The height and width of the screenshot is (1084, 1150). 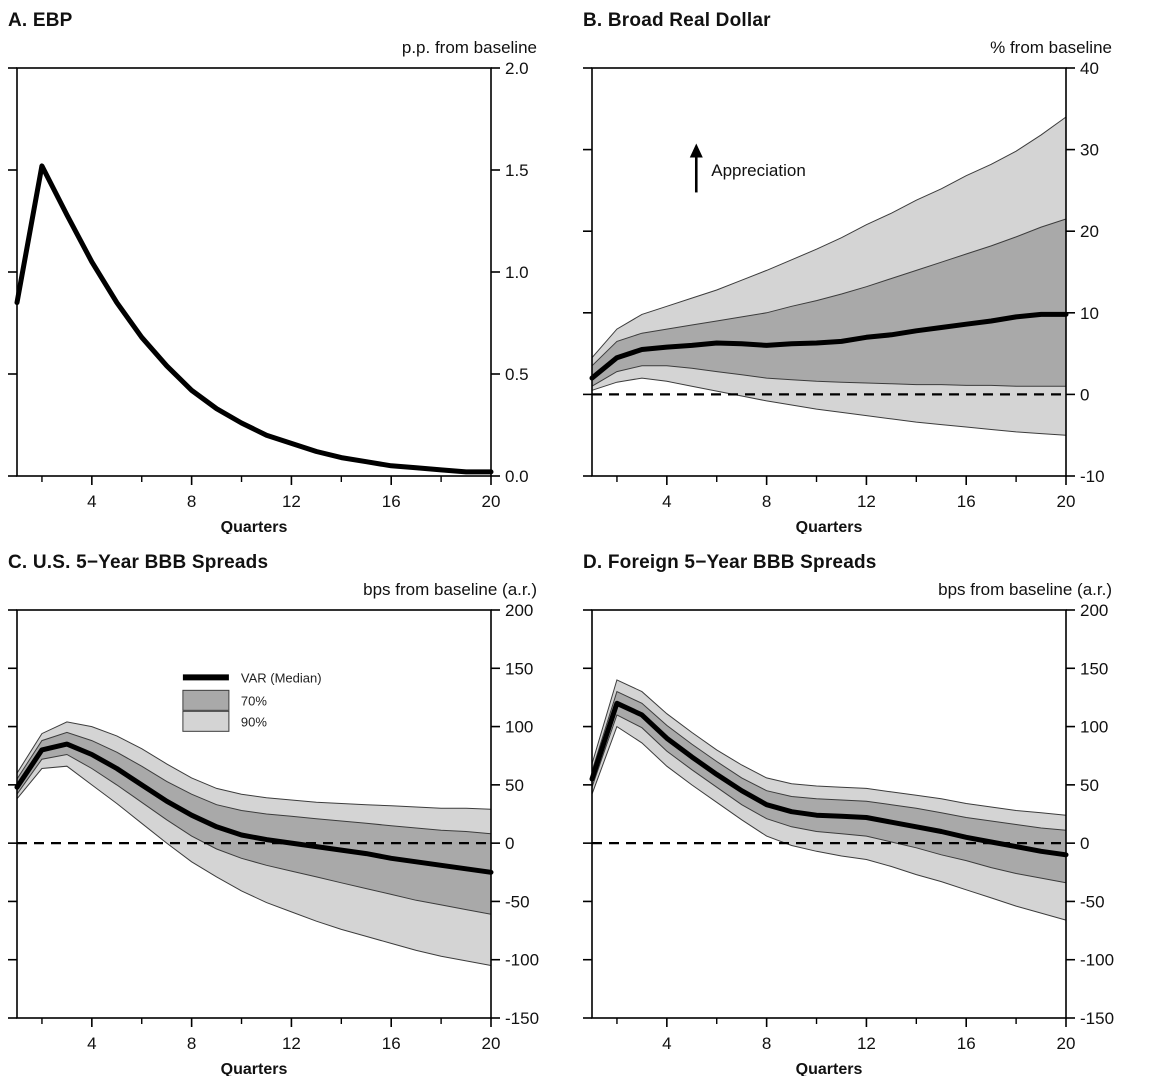 I want to click on legend-90-swatch, so click(x=206, y=721).